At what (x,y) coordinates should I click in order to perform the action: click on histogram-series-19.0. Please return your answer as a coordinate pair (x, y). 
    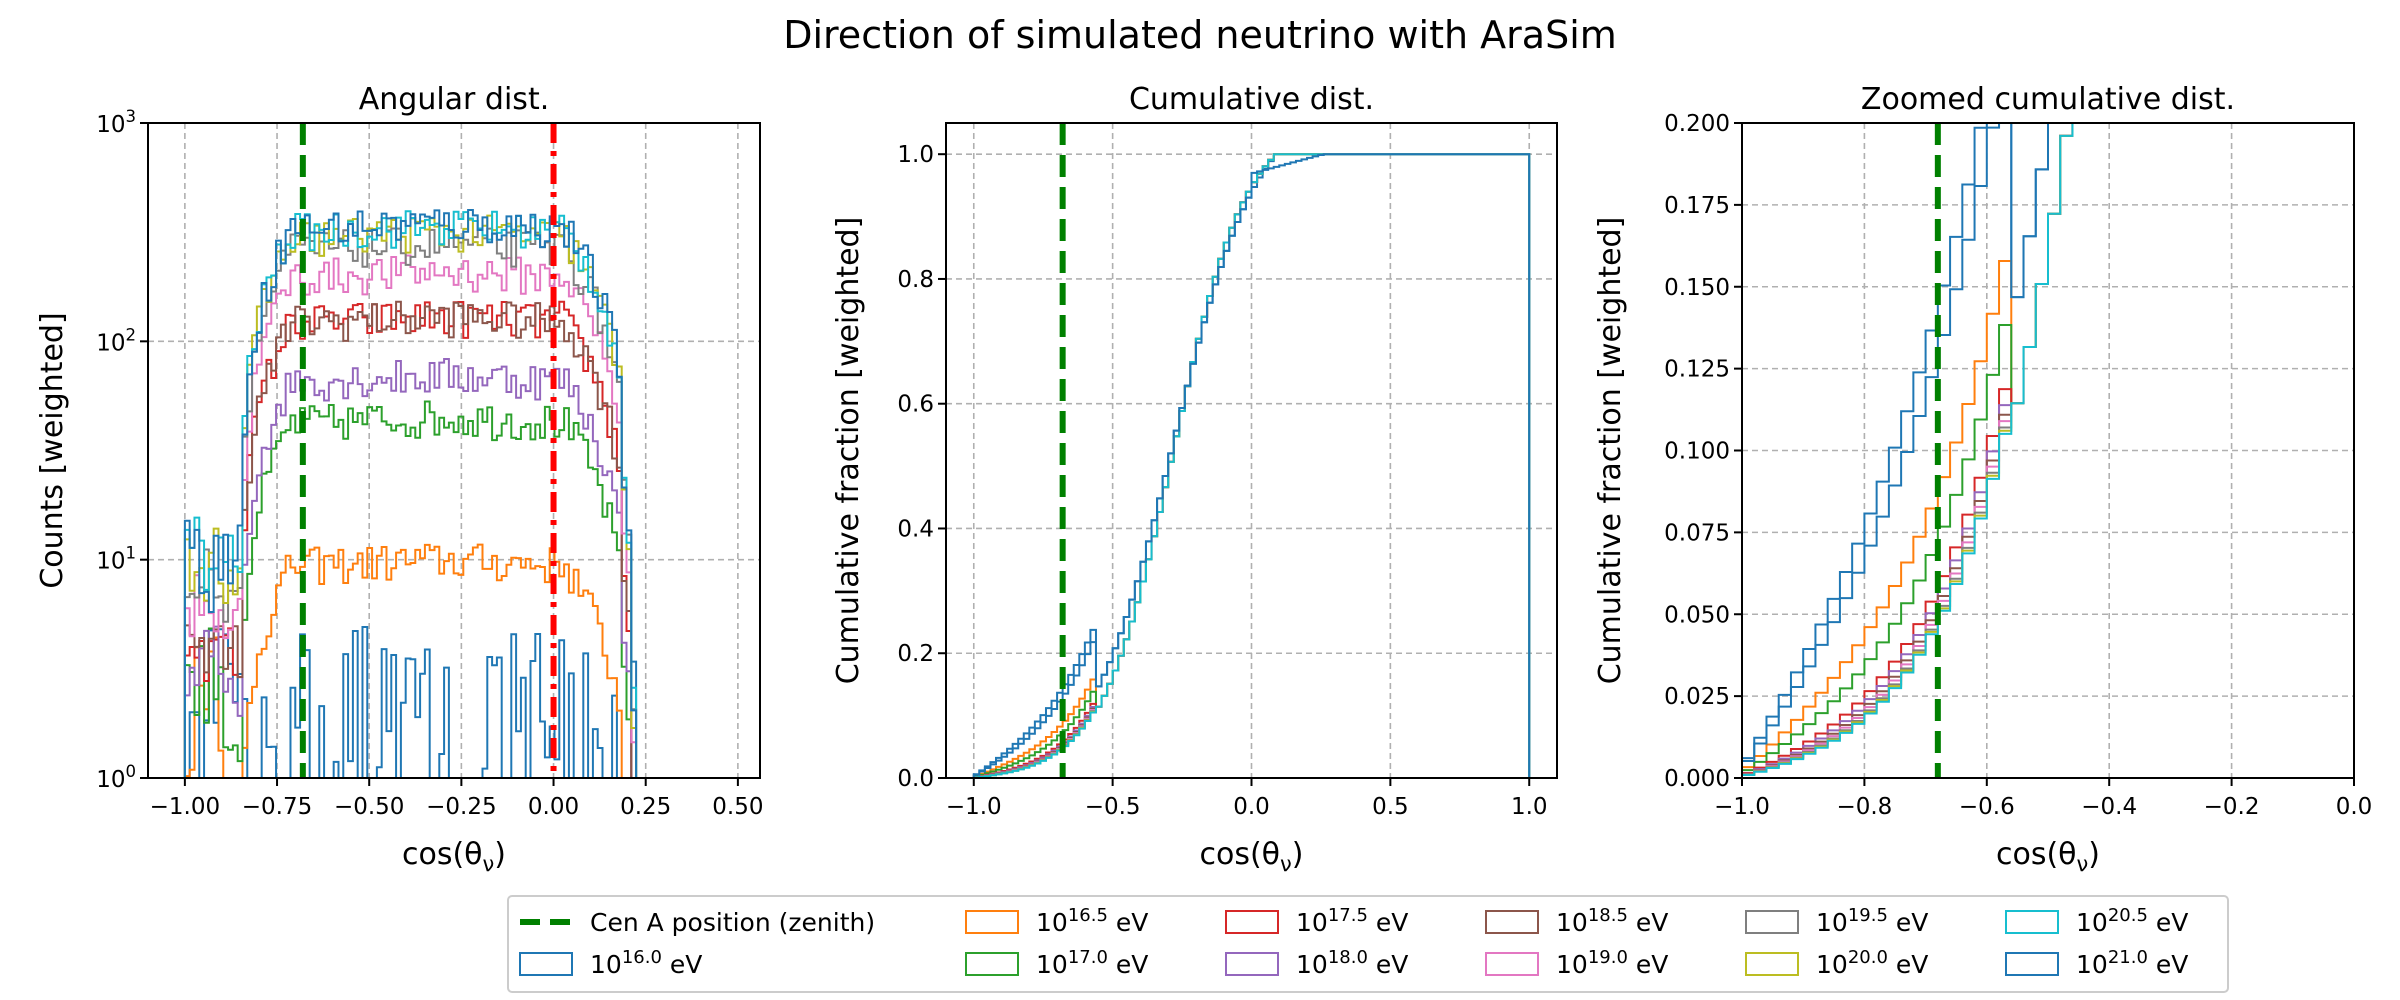
    Looking at the image, I should click on (410, 516).